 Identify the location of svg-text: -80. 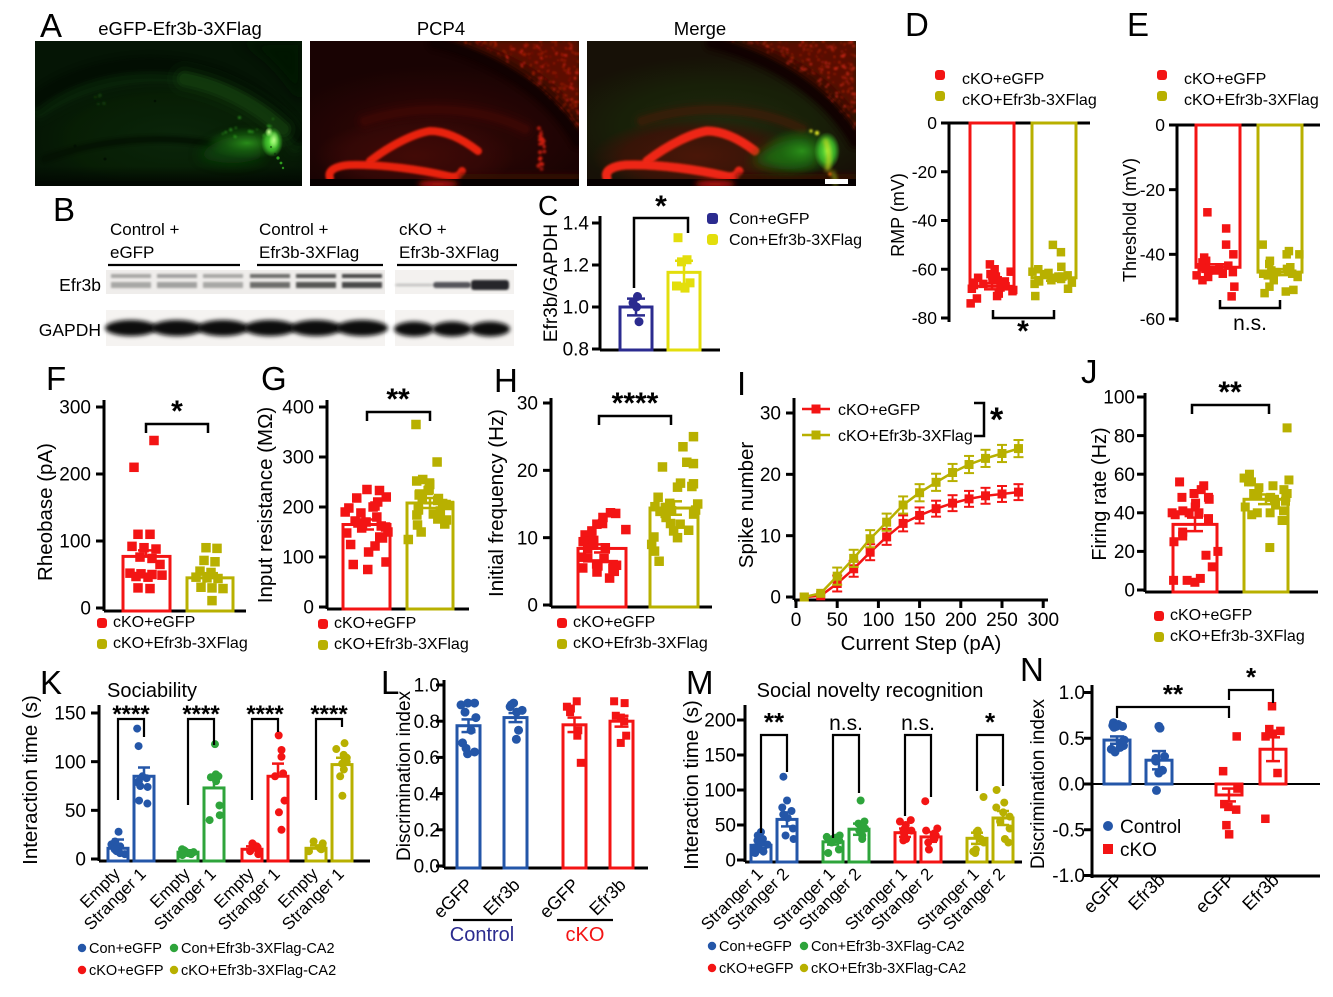
(925, 318).